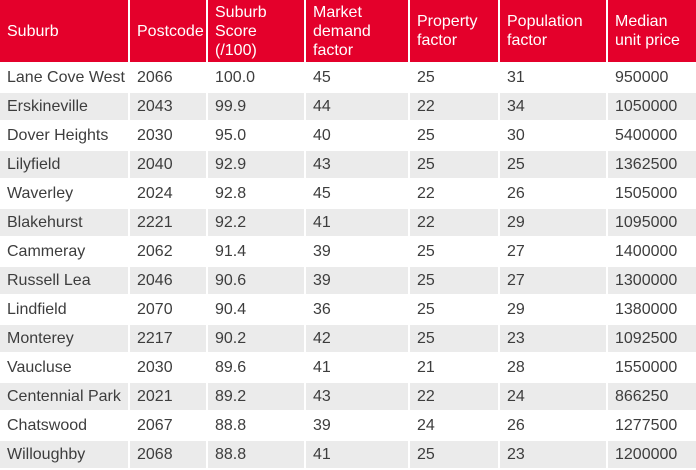 The width and height of the screenshot is (696, 470). Describe the element at coordinates (65, 252) in the screenshot. I see `table-cell: Cammeray` at that location.